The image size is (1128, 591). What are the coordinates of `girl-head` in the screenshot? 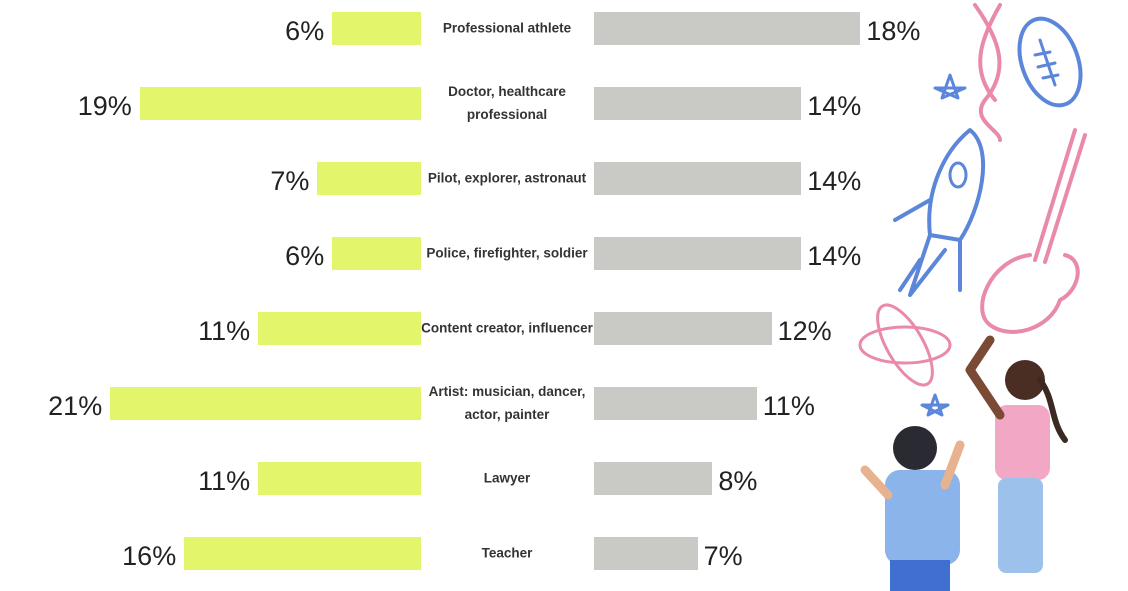 It's located at (1025, 380).